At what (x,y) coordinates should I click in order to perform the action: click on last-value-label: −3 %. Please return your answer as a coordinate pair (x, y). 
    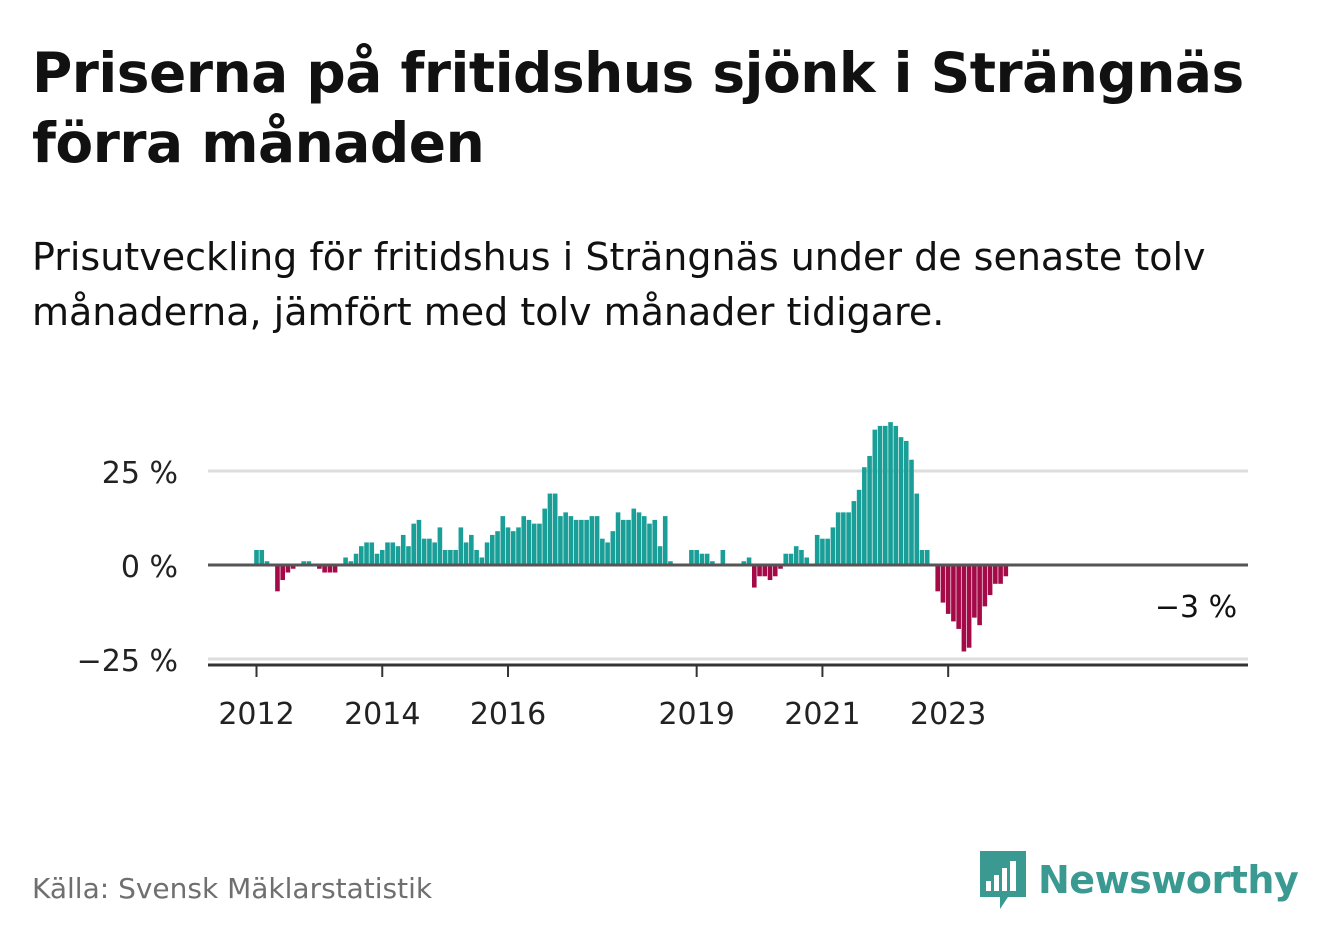
    Looking at the image, I should click on (1196, 607).